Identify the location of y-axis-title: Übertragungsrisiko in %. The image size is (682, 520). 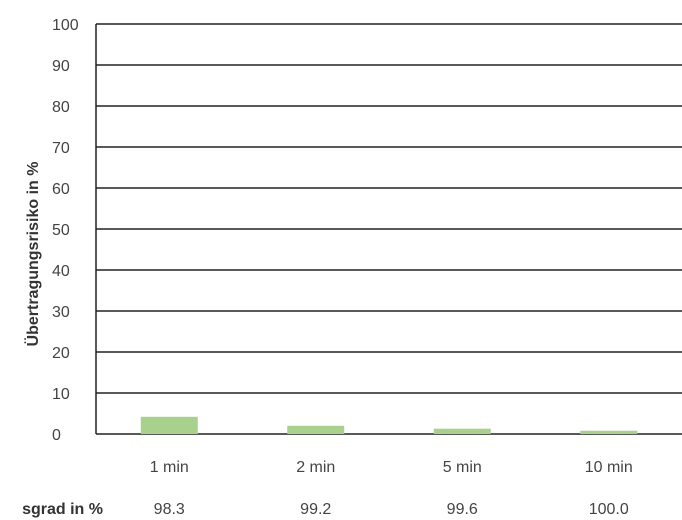
(32, 254).